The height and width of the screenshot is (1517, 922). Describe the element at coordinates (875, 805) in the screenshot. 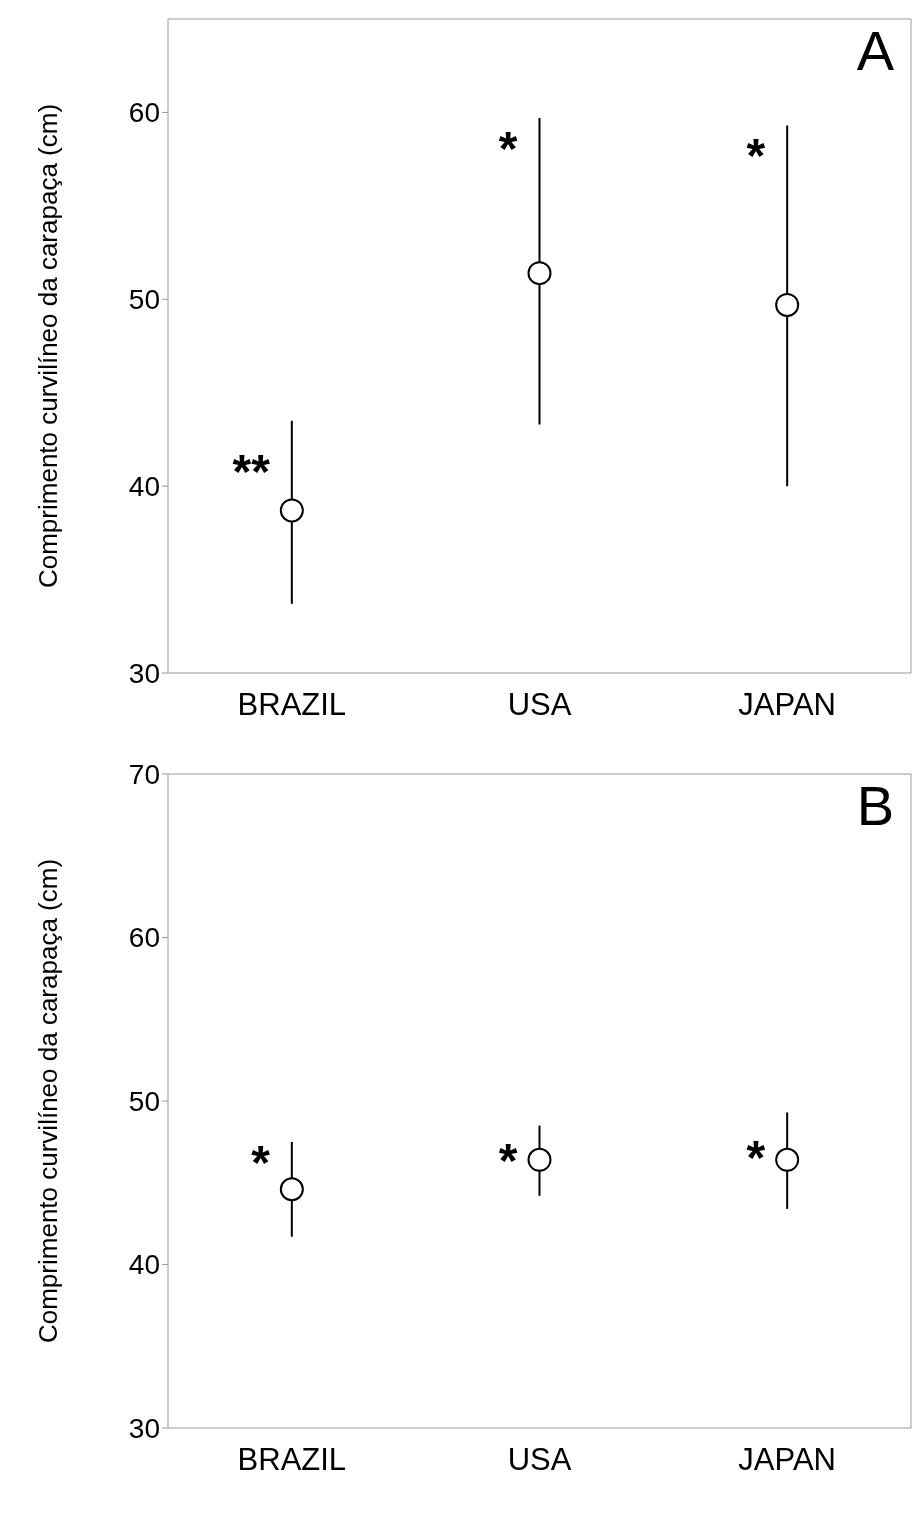

I see `annotation: B` at that location.